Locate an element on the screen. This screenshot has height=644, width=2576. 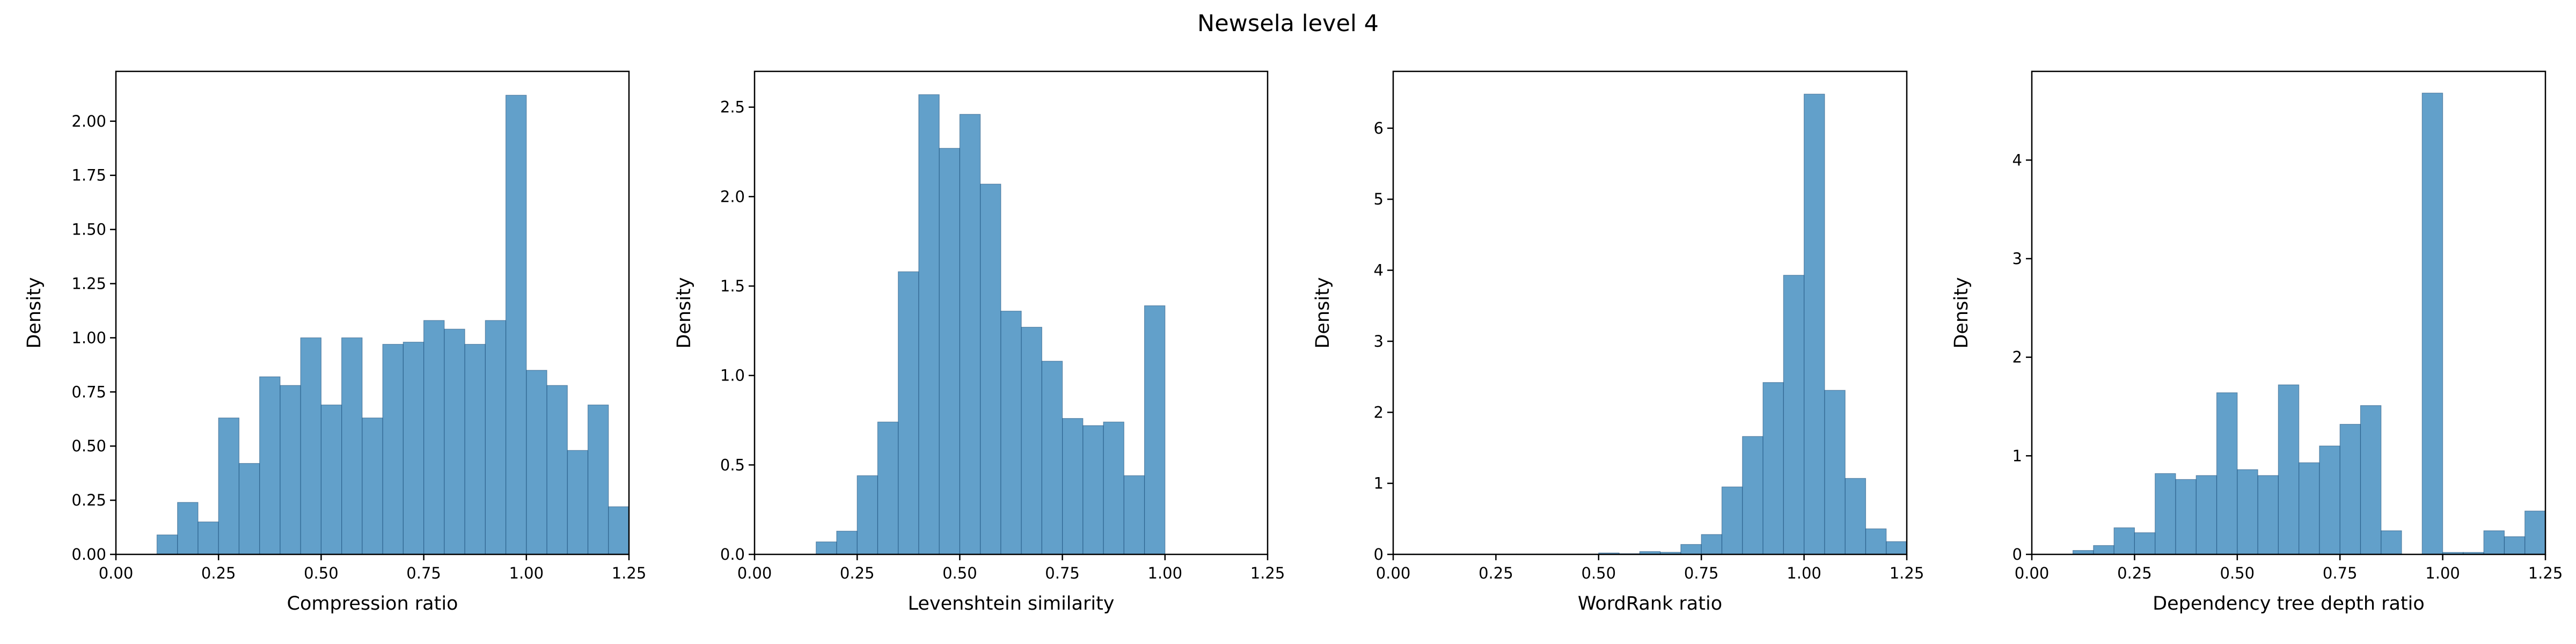
figure-title: Newsela level 4 is located at coordinates (1288, 23).